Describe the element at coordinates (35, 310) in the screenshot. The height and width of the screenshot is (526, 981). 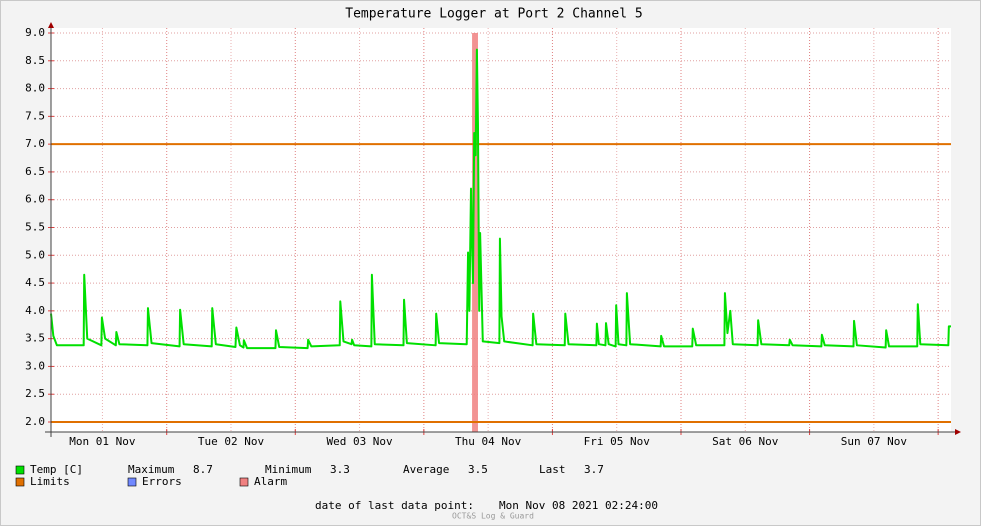
I see `y-tick-label: 4.0` at that location.